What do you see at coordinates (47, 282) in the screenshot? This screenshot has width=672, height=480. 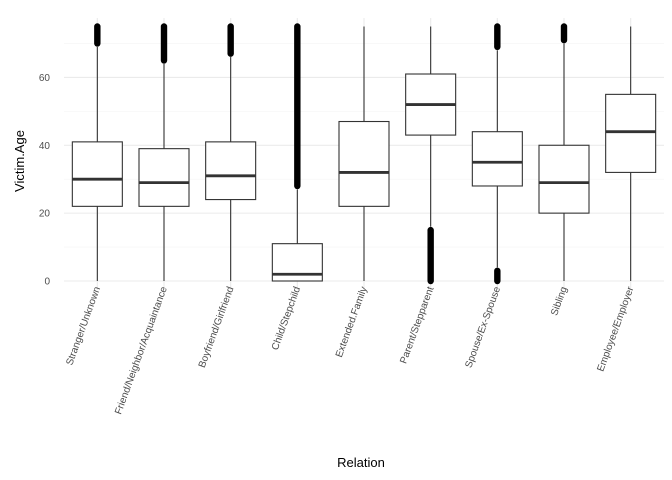 I see `y-tick-label: 0` at bounding box center [47, 282].